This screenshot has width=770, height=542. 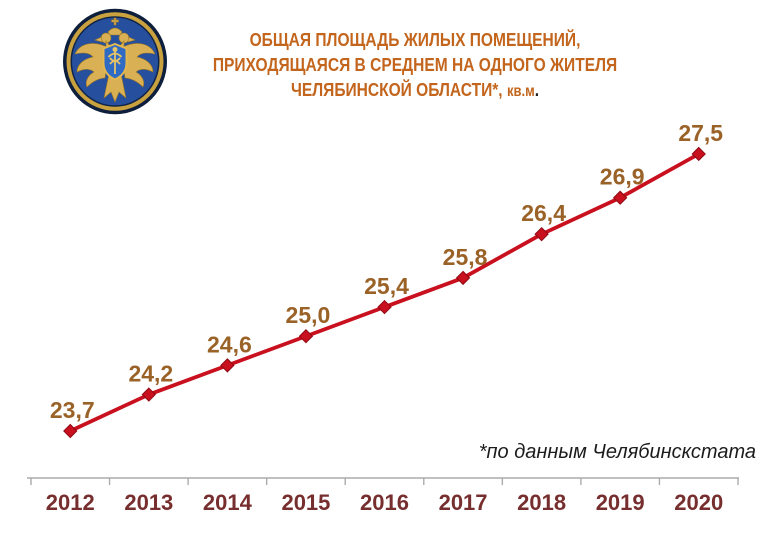 I want to click on source-footnote: *по данным Челябинскстата, so click(x=617, y=452).